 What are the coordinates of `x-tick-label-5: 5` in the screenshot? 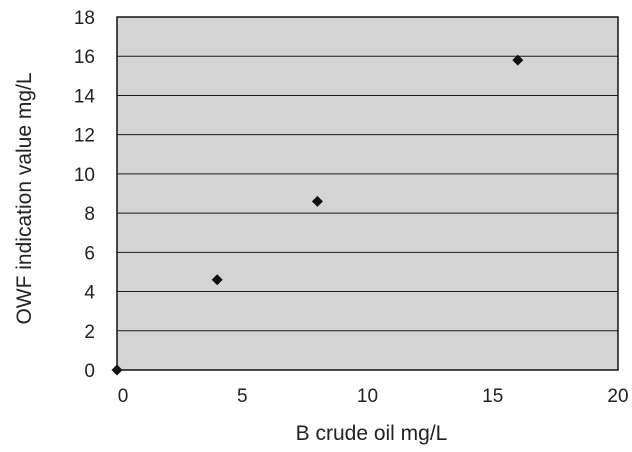 It's located at (242, 396).